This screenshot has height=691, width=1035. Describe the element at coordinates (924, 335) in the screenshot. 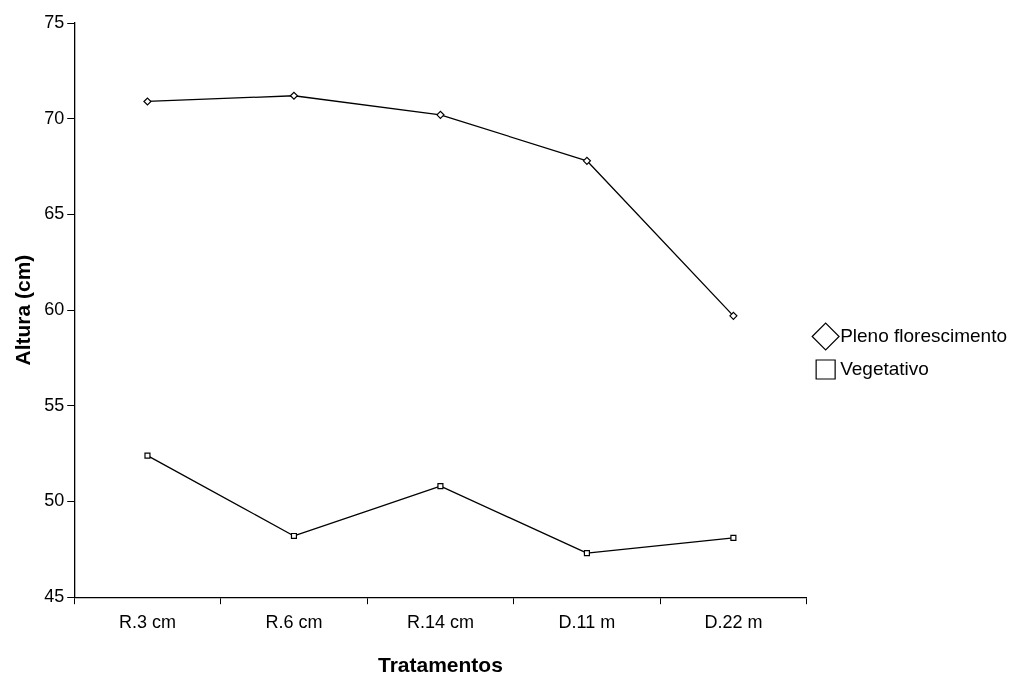

I see `legend-label: Pleno florescimento` at that location.